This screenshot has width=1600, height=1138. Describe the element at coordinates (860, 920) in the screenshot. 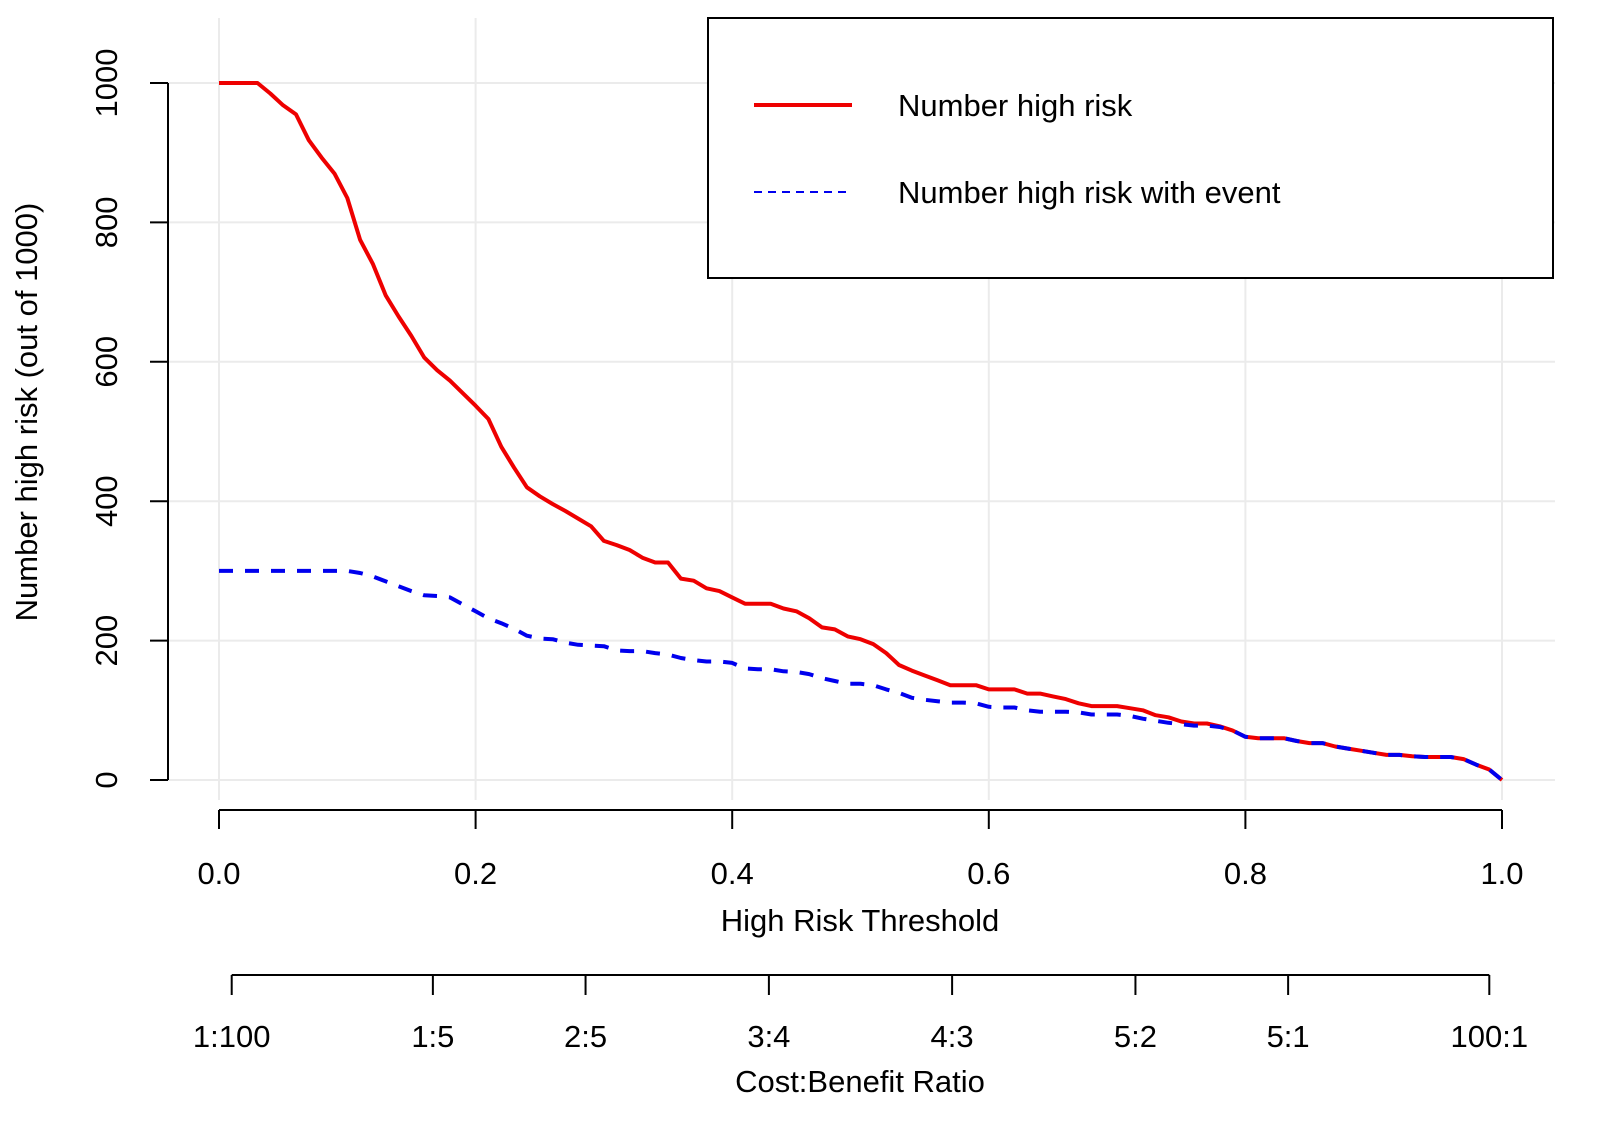

I see `x-axis-title: High Risk Threshold` at that location.